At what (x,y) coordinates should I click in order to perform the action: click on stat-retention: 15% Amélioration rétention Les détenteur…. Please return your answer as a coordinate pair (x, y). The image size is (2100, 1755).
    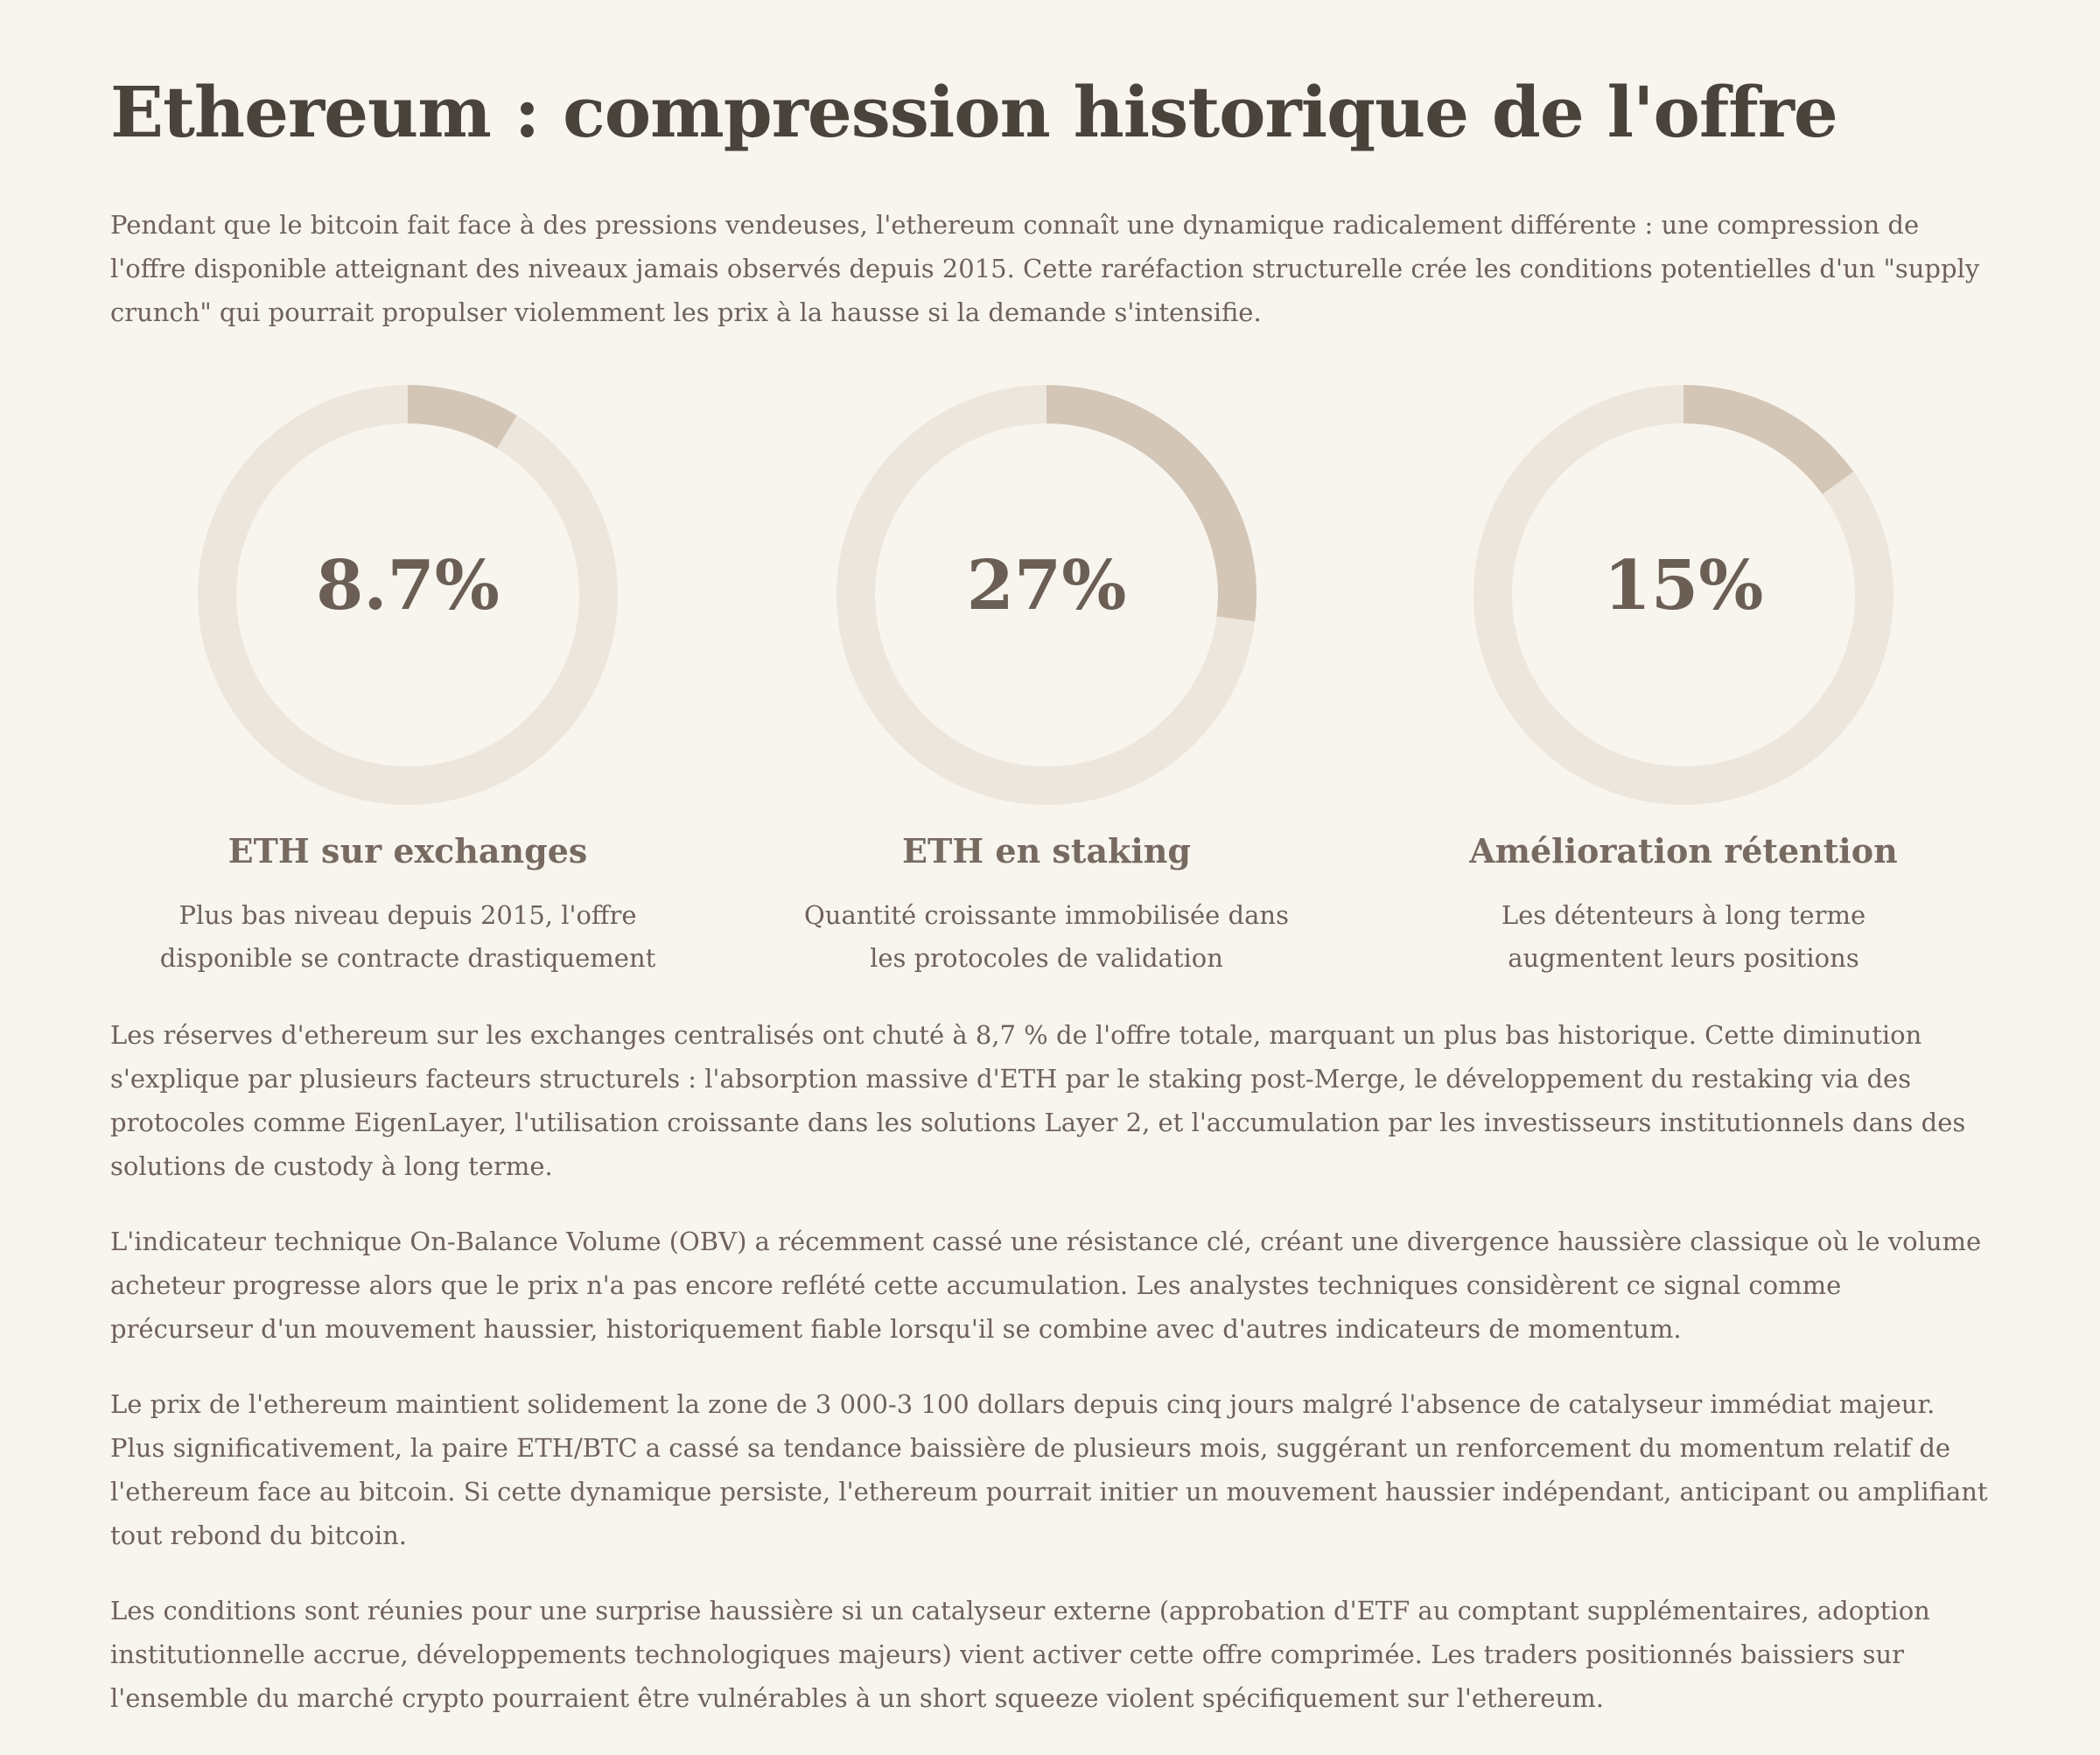
    Looking at the image, I should click on (1683, 682).